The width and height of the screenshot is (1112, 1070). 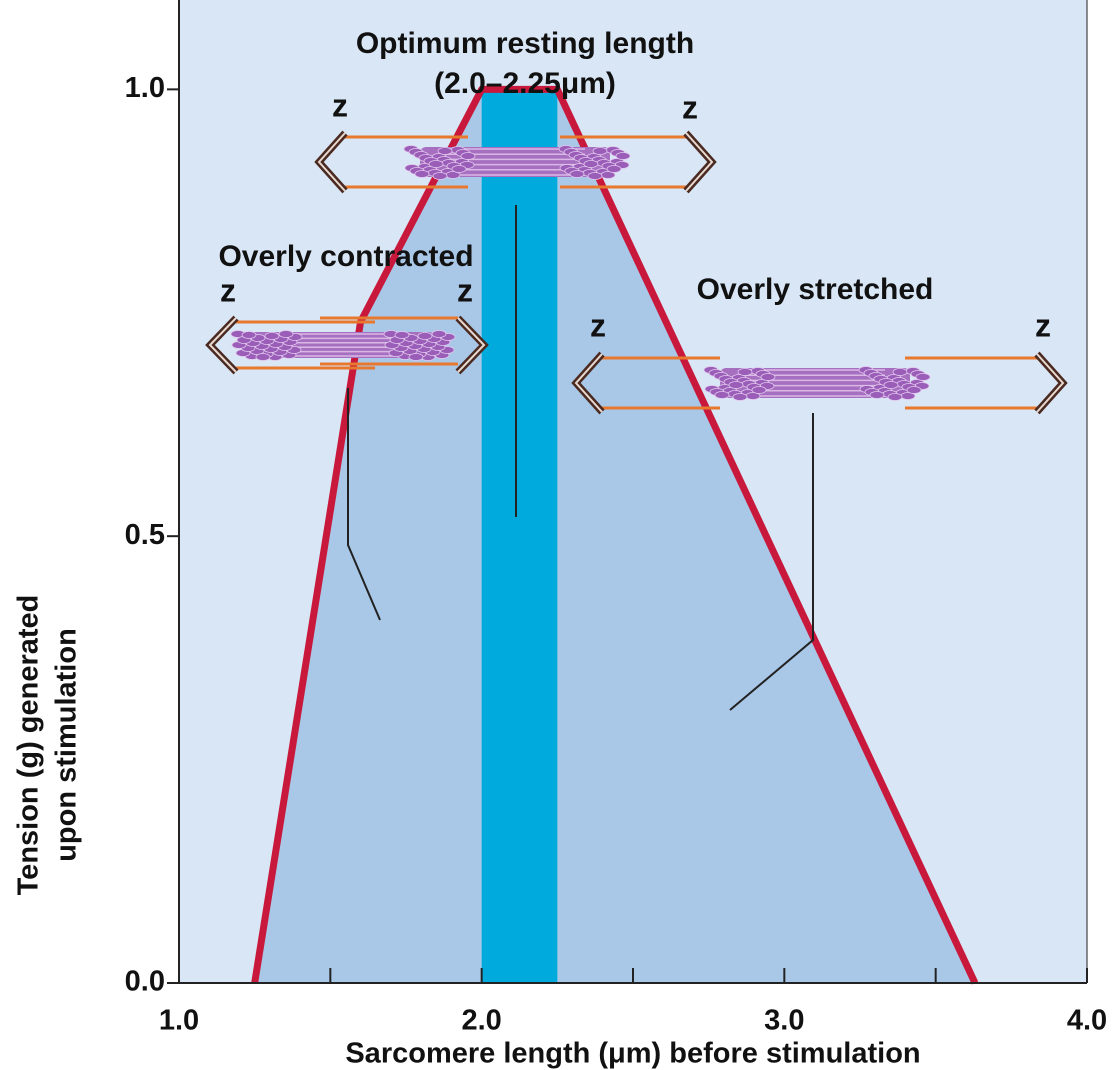 What do you see at coordinates (519, 536) in the screenshot?
I see `optimum-band` at bounding box center [519, 536].